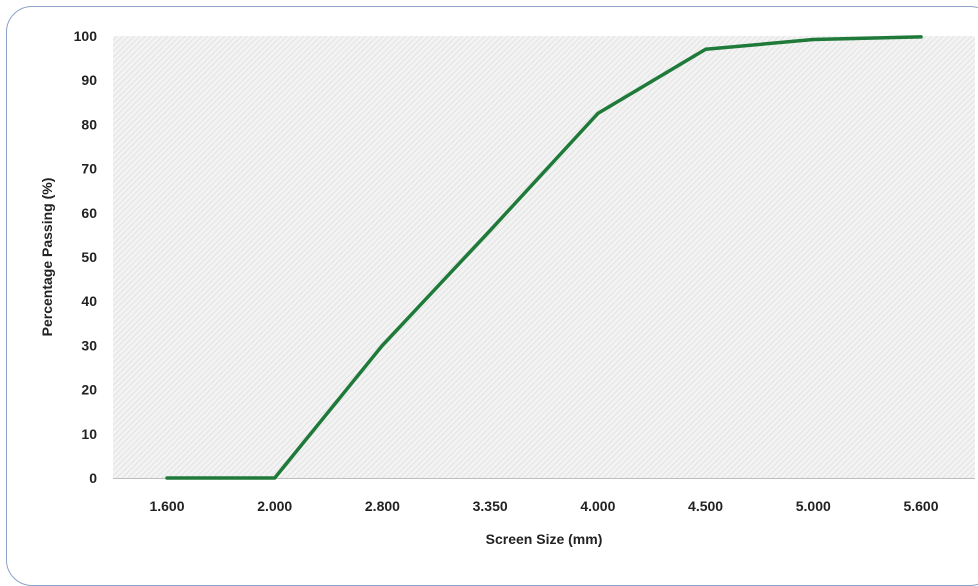 The height and width of the screenshot is (586, 978). What do you see at coordinates (166, 506) in the screenshot?
I see `x-tick-label: 1.600` at bounding box center [166, 506].